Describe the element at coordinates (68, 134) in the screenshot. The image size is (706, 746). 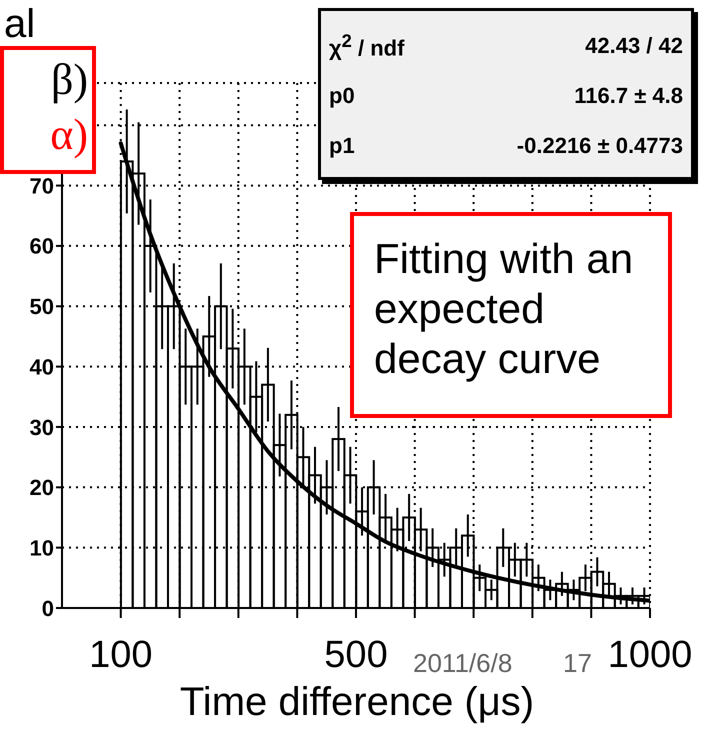
I see `annotation: α)` at that location.